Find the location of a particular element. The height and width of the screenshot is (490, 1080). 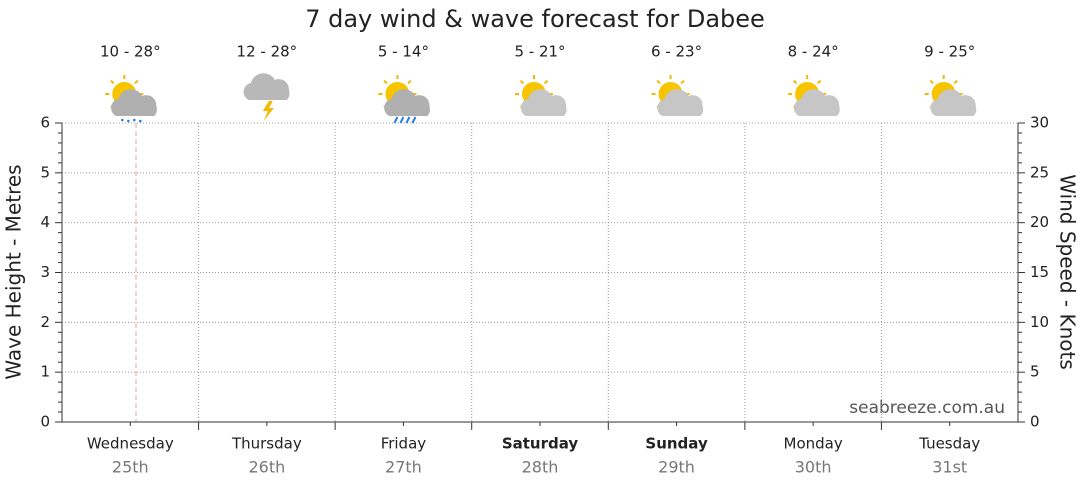

y2-tick-label: 25 is located at coordinates (1039, 172).